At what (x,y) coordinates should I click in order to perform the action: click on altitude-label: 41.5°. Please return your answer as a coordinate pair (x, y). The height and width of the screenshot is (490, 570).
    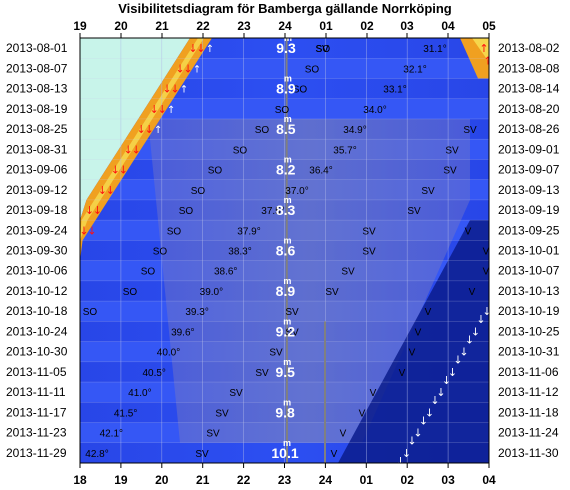
    Looking at the image, I should click on (125, 413).